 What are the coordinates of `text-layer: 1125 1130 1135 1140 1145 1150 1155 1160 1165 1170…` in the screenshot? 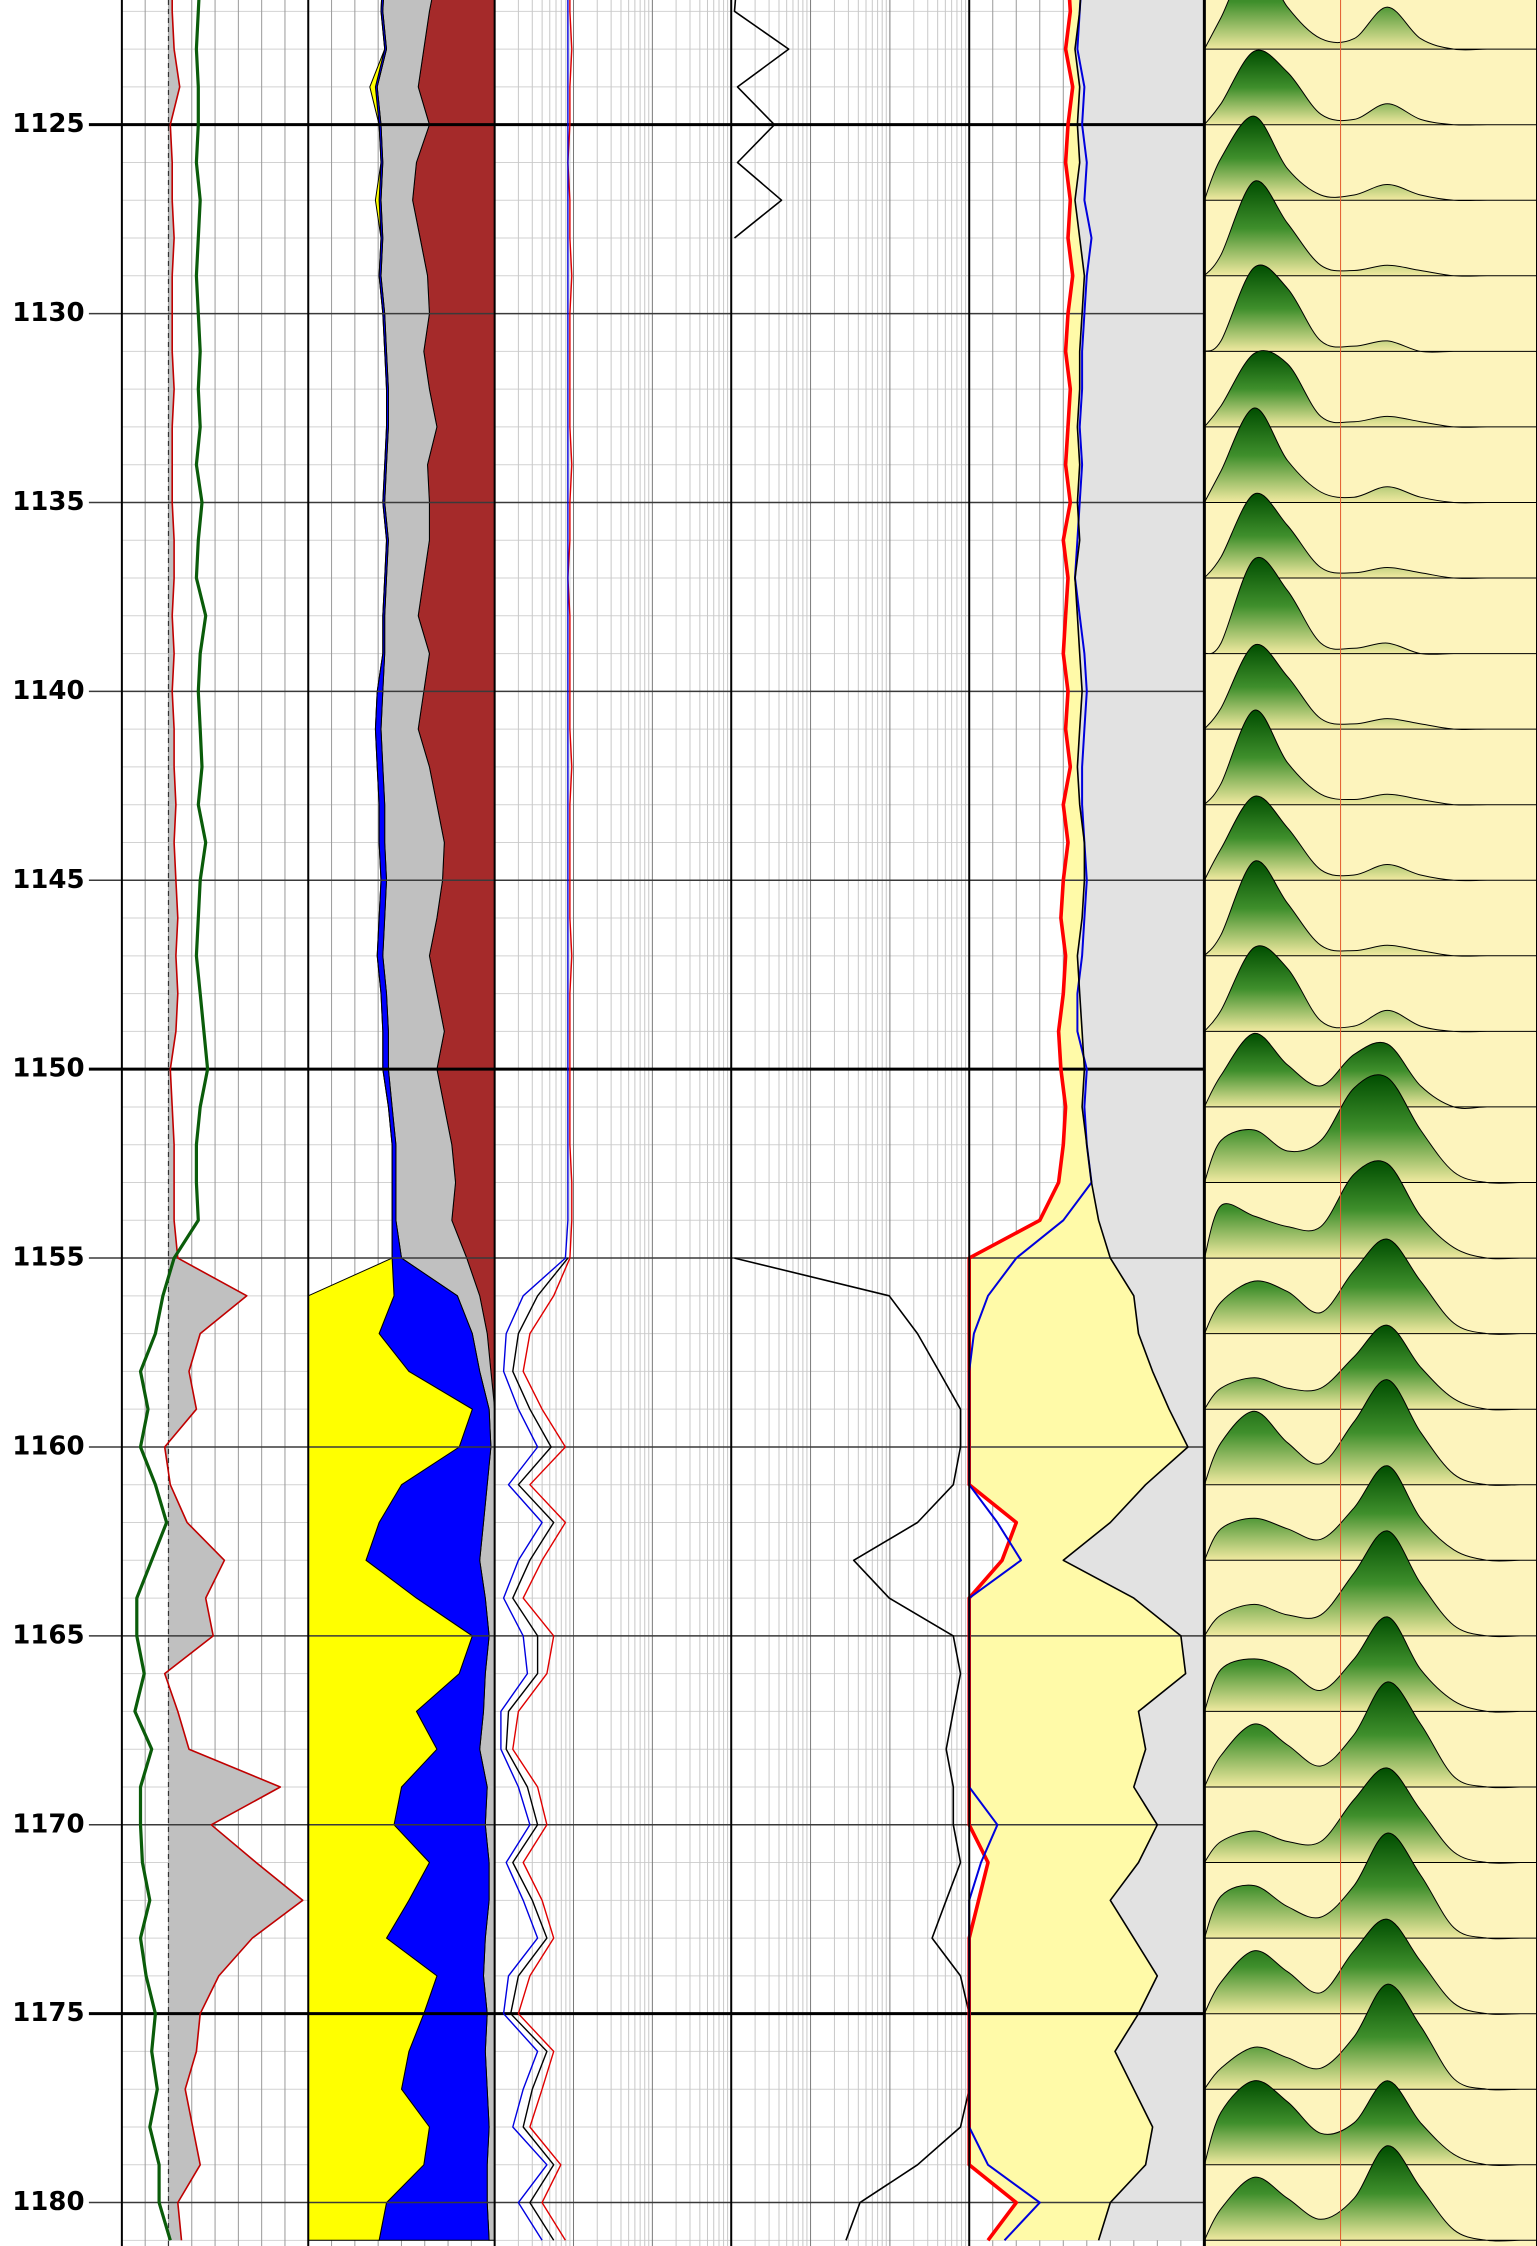 It's located at (48, 1163).